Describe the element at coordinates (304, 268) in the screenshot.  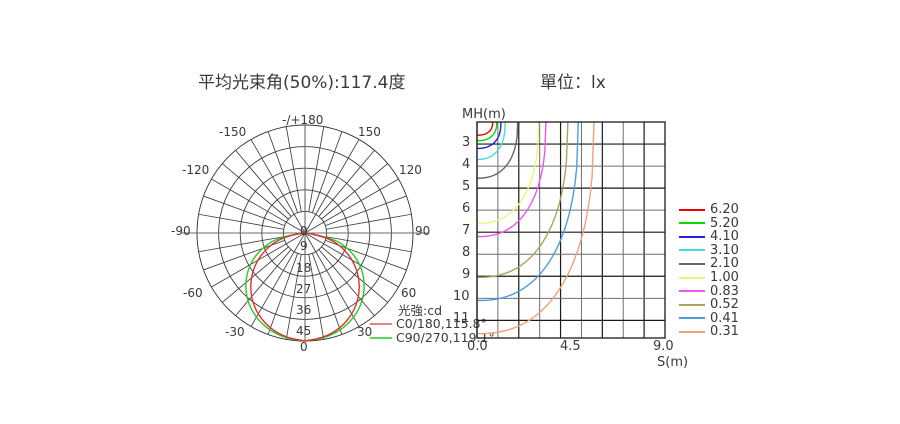
I see `polar-radial-tick-18: 18` at that location.